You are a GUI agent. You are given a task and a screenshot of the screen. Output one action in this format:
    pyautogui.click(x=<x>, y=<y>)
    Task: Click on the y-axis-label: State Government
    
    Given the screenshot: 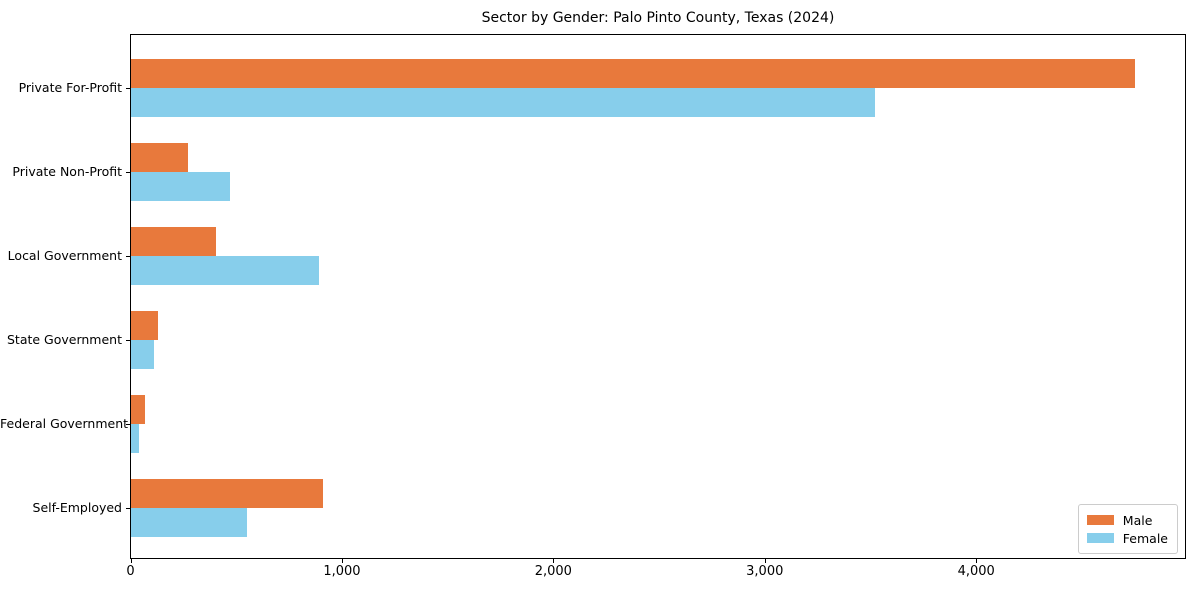 What is the action you would take?
    pyautogui.click(x=64, y=339)
    